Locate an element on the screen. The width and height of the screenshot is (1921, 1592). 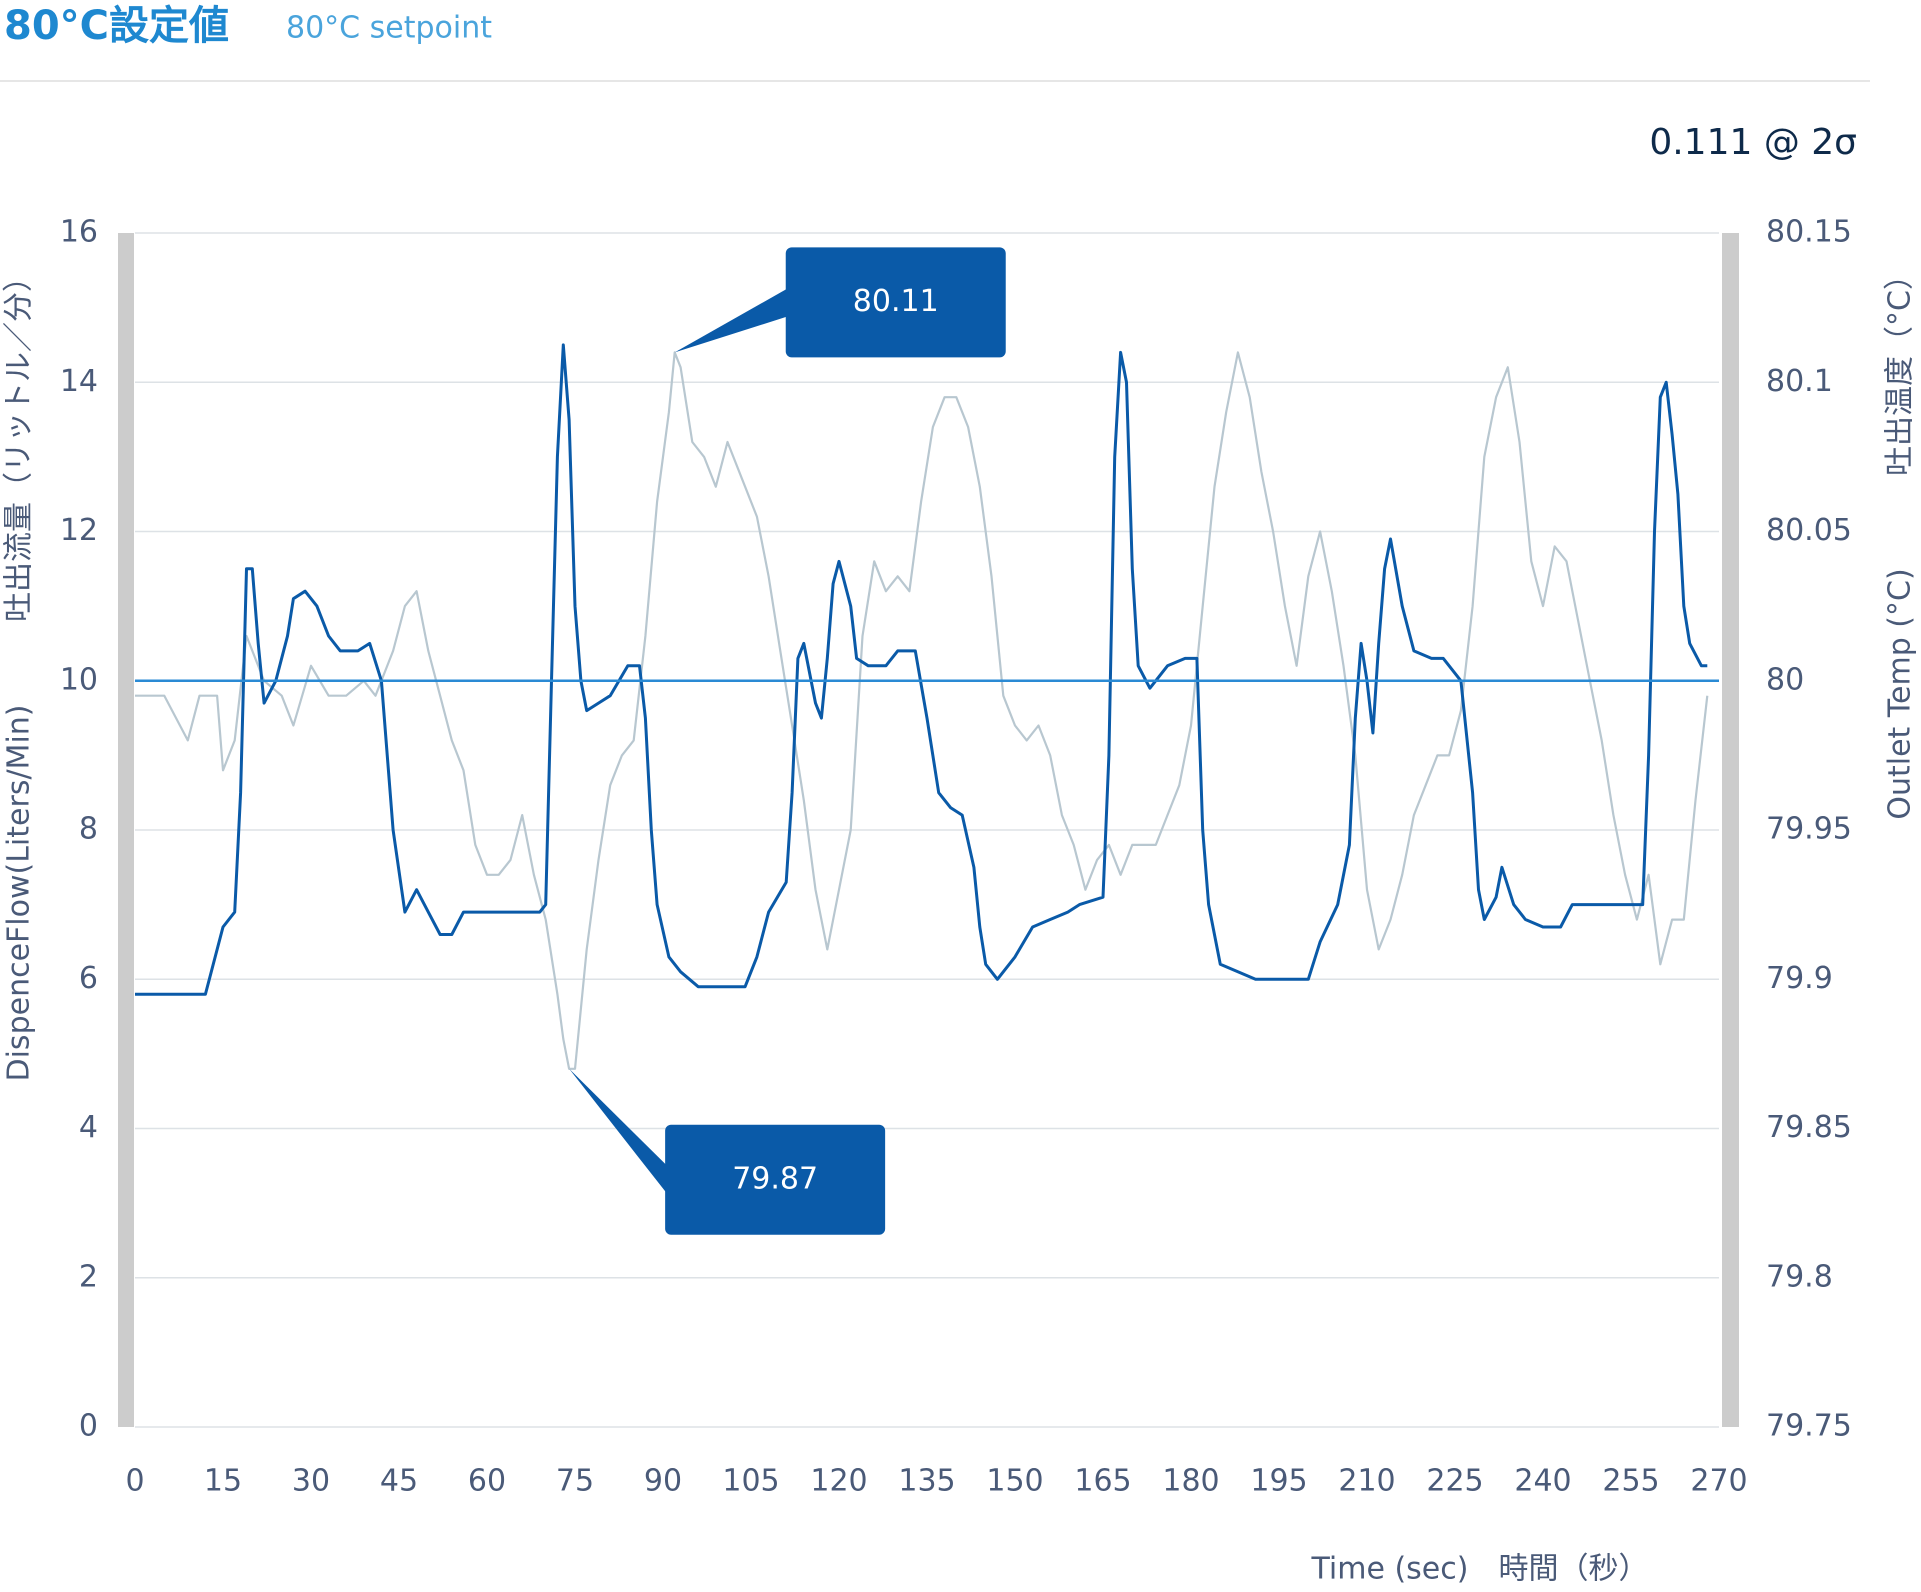
x-tick-label: 75 is located at coordinates (575, 1481).